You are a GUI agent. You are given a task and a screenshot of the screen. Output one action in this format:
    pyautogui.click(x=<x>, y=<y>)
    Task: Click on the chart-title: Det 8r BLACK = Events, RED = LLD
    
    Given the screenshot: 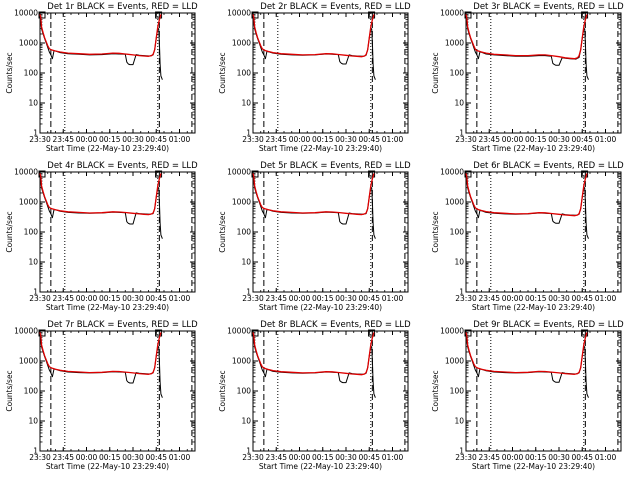 What is the action you would take?
    pyautogui.click(x=335, y=325)
    